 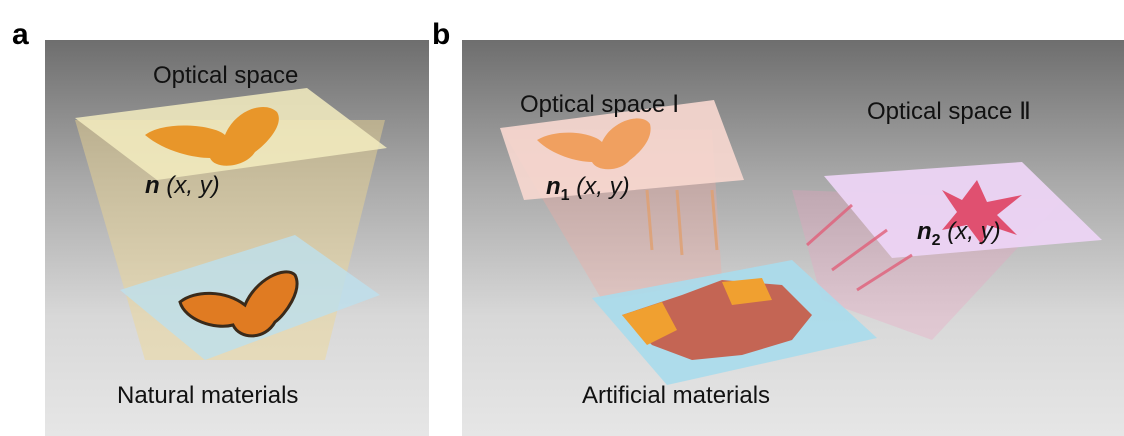 What do you see at coordinates (226, 75) in the screenshot?
I see `optical-space-title: Optical space` at bounding box center [226, 75].